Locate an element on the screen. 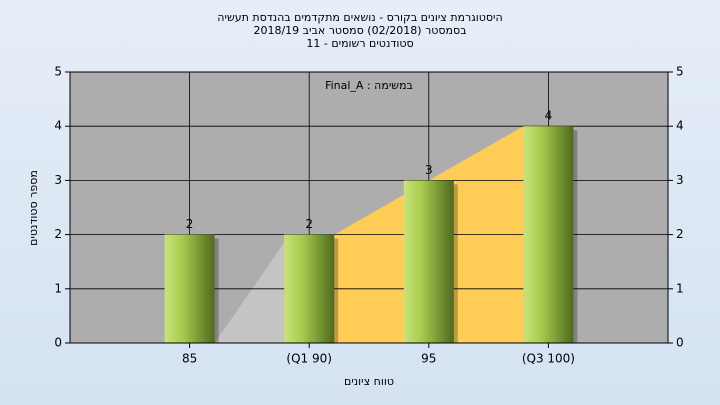 This screenshot has width=720, height=405. y-axis-label: מספר סטודנטים is located at coordinates (33, 208).